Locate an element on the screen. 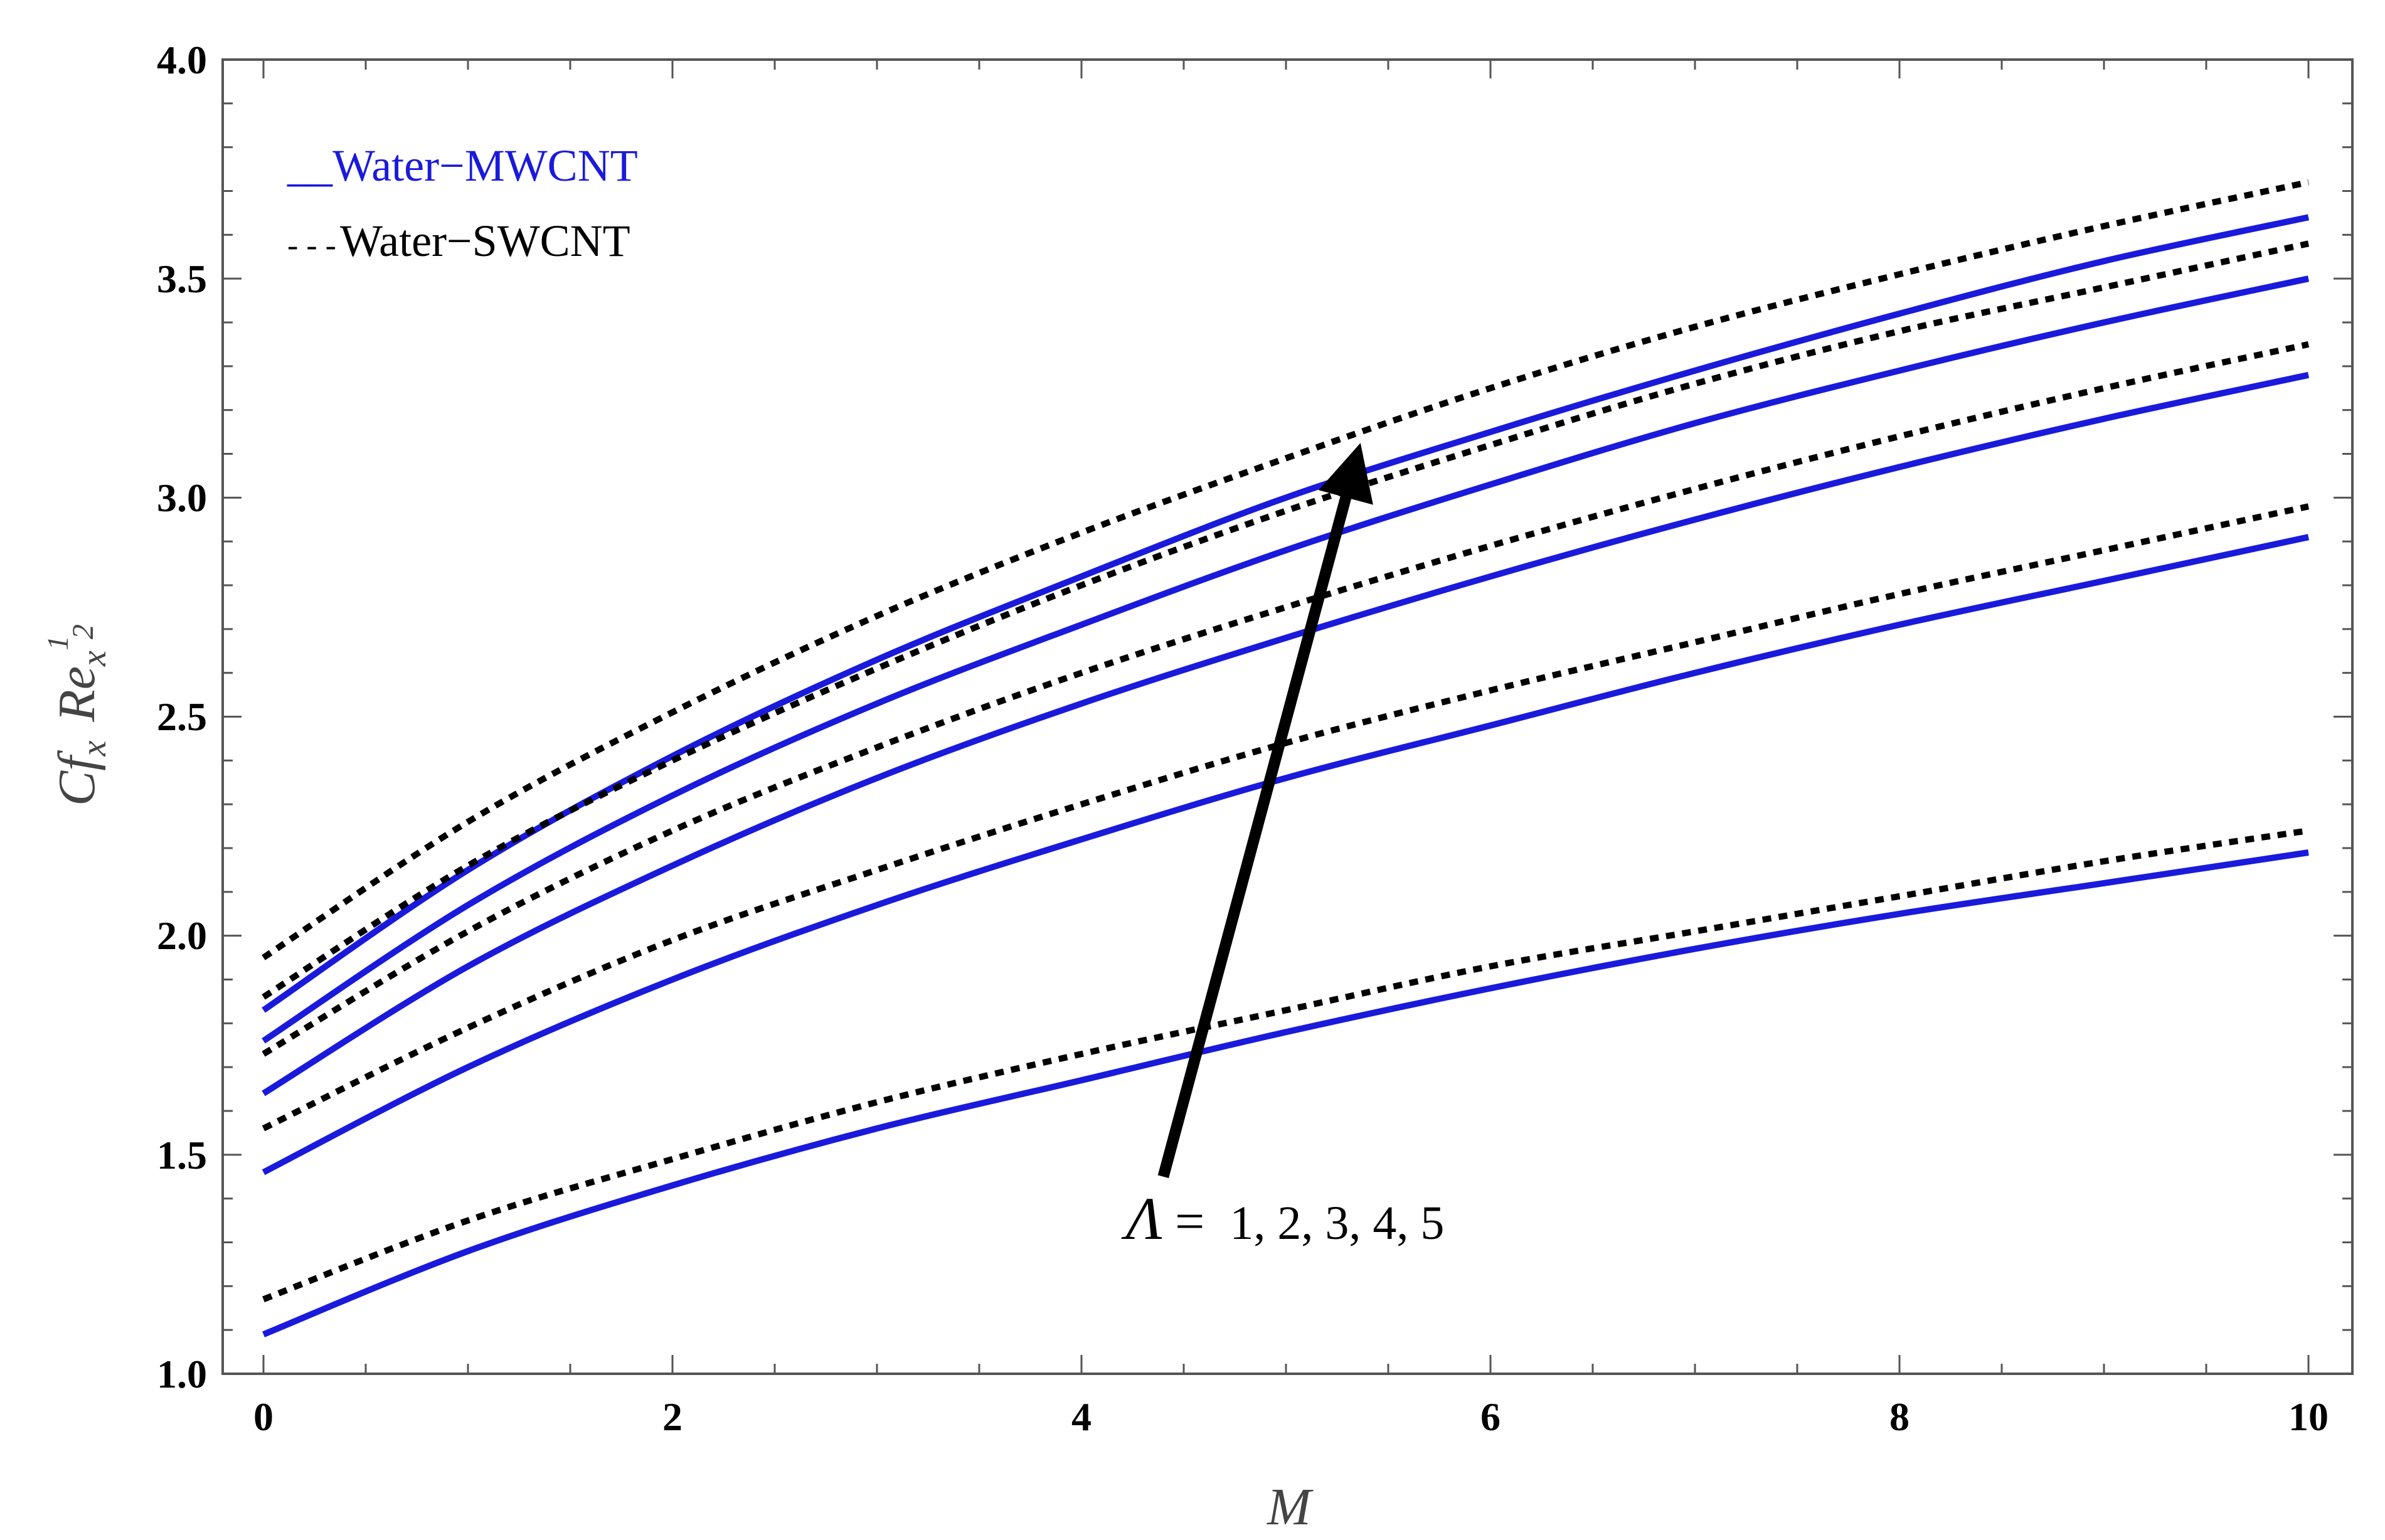  legend-swcnt-label: Water−SWCNT is located at coordinates (485, 241).